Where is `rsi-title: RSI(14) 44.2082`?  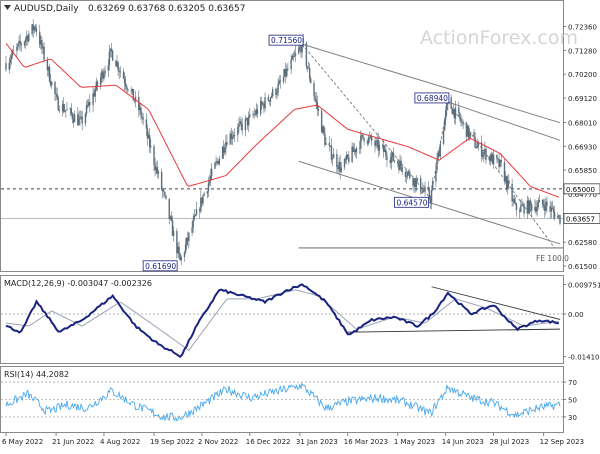 rsi-title: RSI(14) 44.2082 is located at coordinates (36, 374).